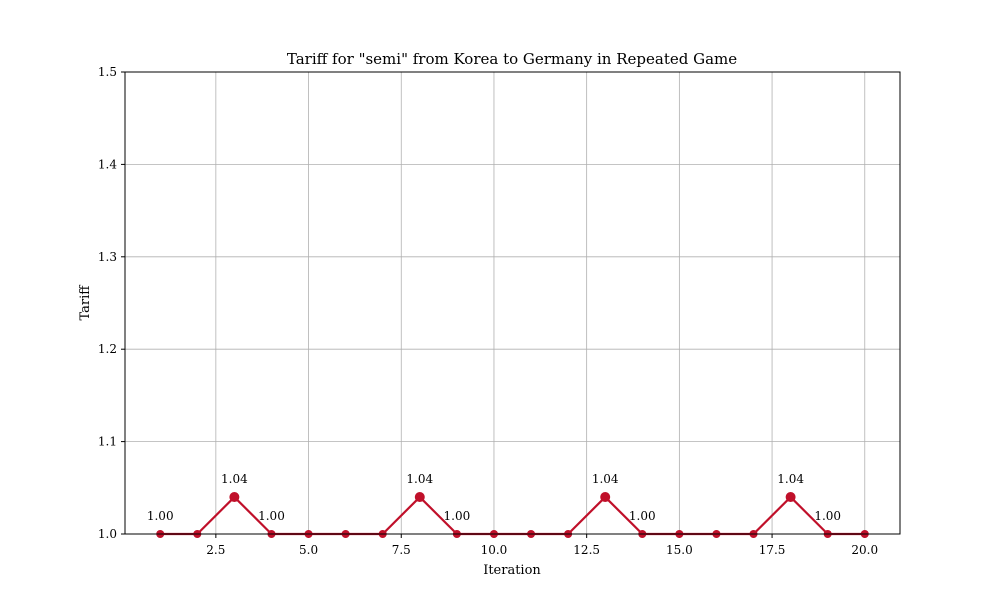 The height and width of the screenshot is (600, 1000). I want to click on x-tick-label: 20.0, so click(864, 550).